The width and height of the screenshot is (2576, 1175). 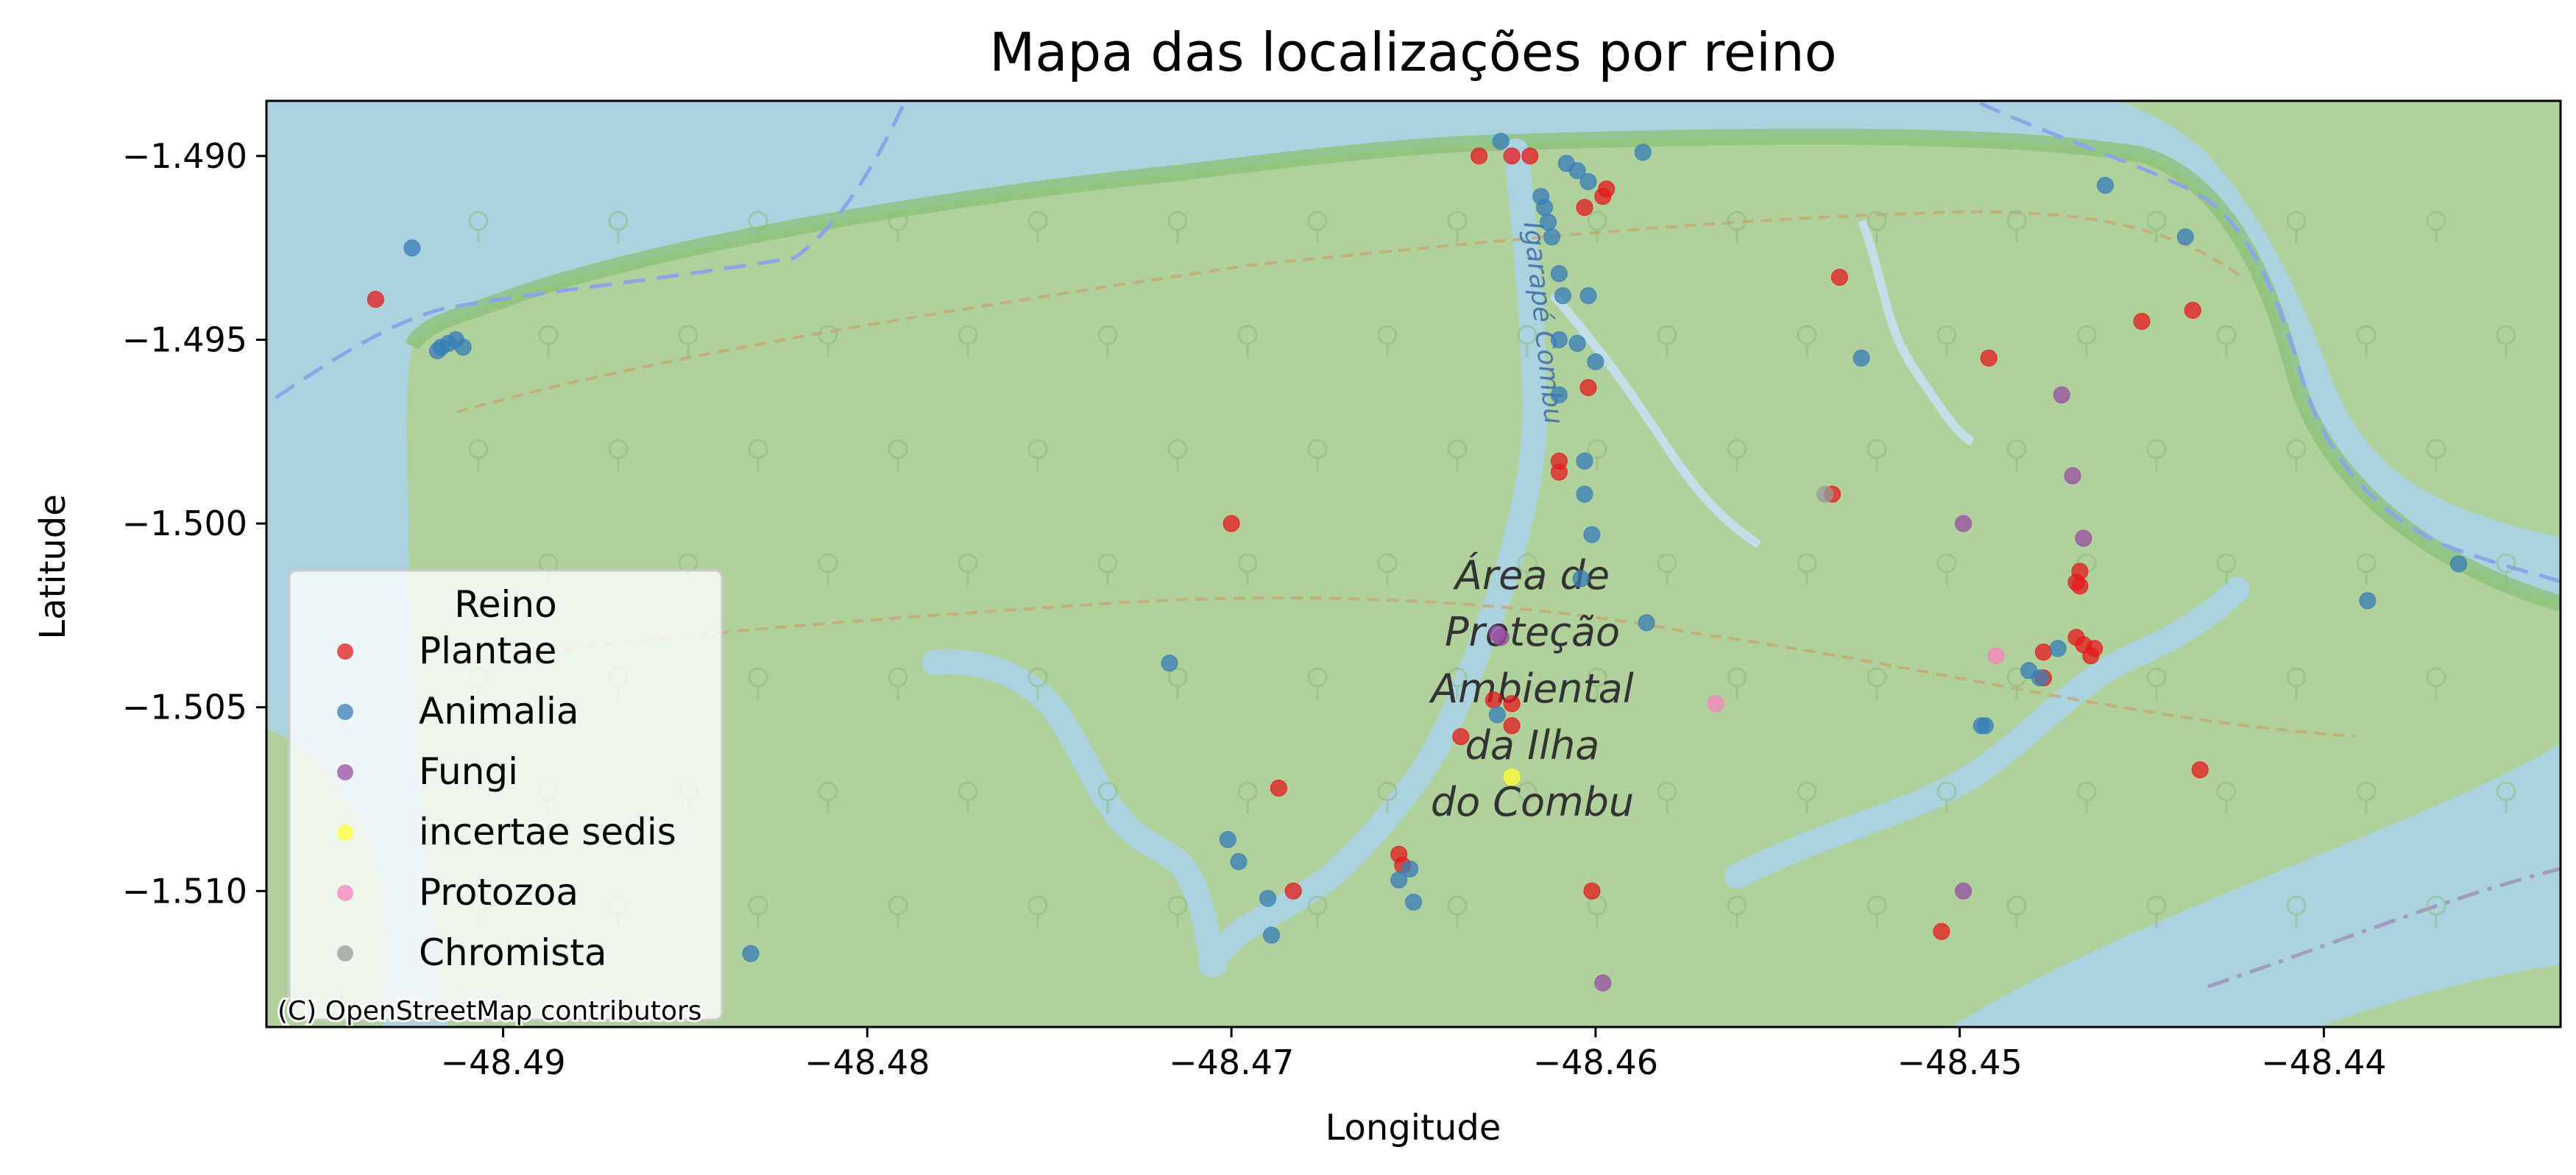 What do you see at coordinates (184, 339) in the screenshot?
I see `y-tick-label: −1.495` at bounding box center [184, 339].